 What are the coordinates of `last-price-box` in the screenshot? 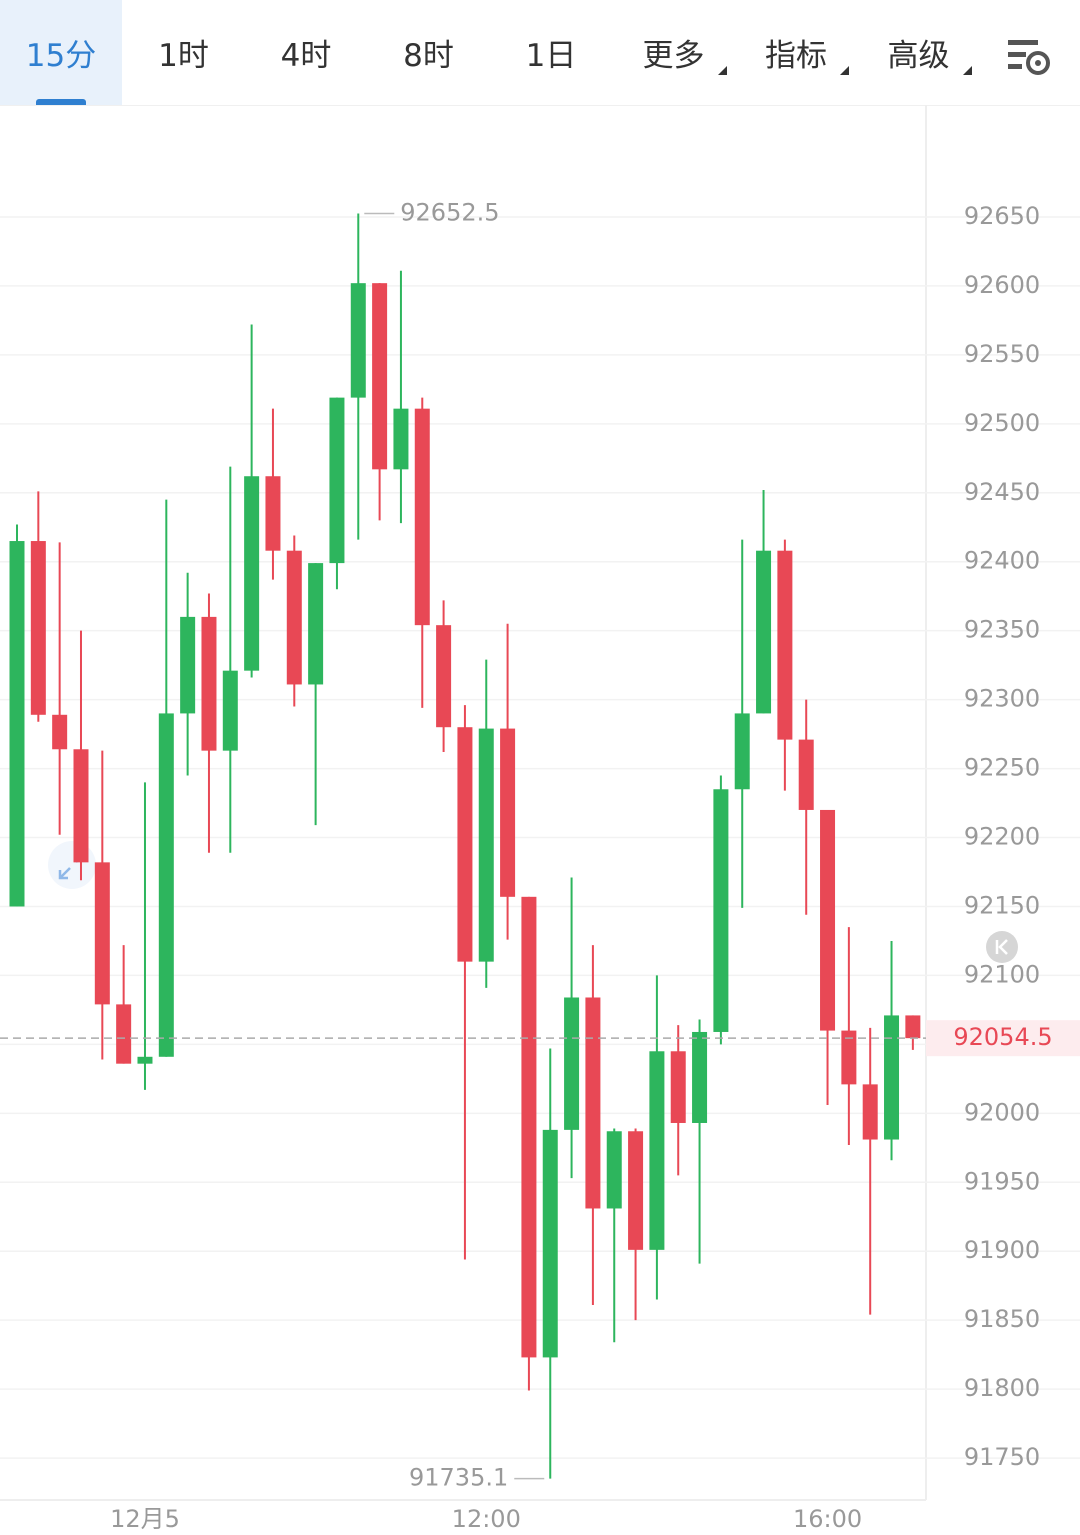 It's located at (1003, 1038).